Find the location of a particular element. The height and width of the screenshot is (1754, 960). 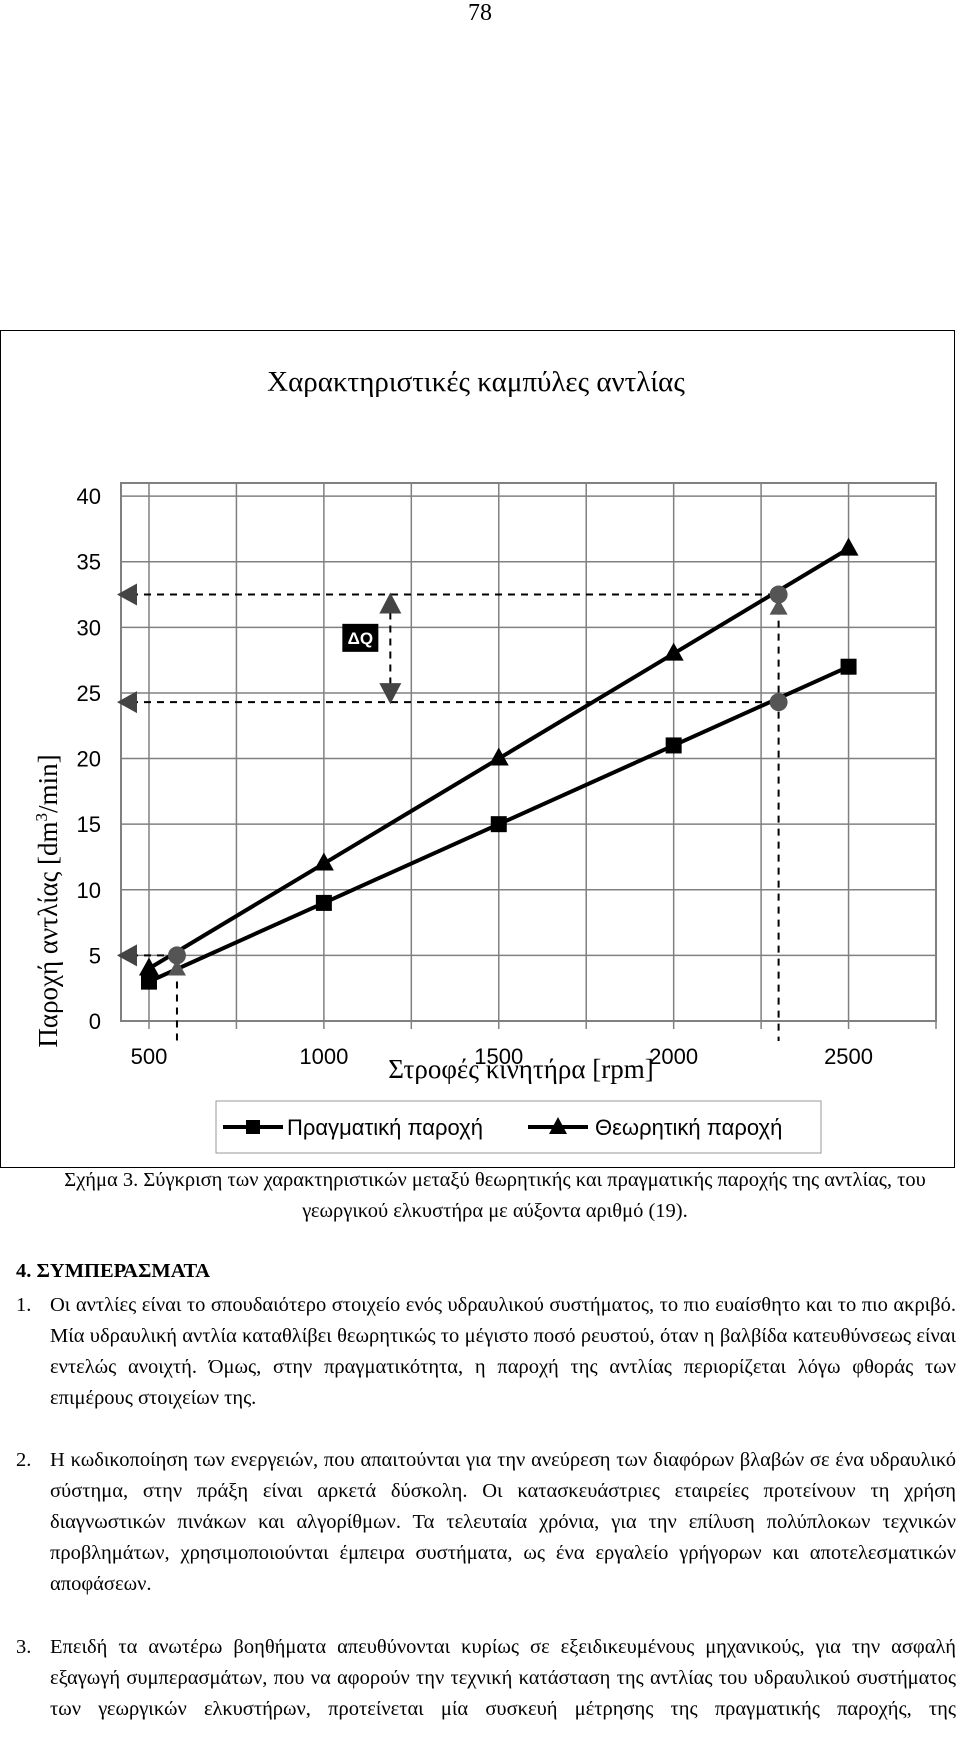

y-tick-label: 5 is located at coordinates (95, 955).